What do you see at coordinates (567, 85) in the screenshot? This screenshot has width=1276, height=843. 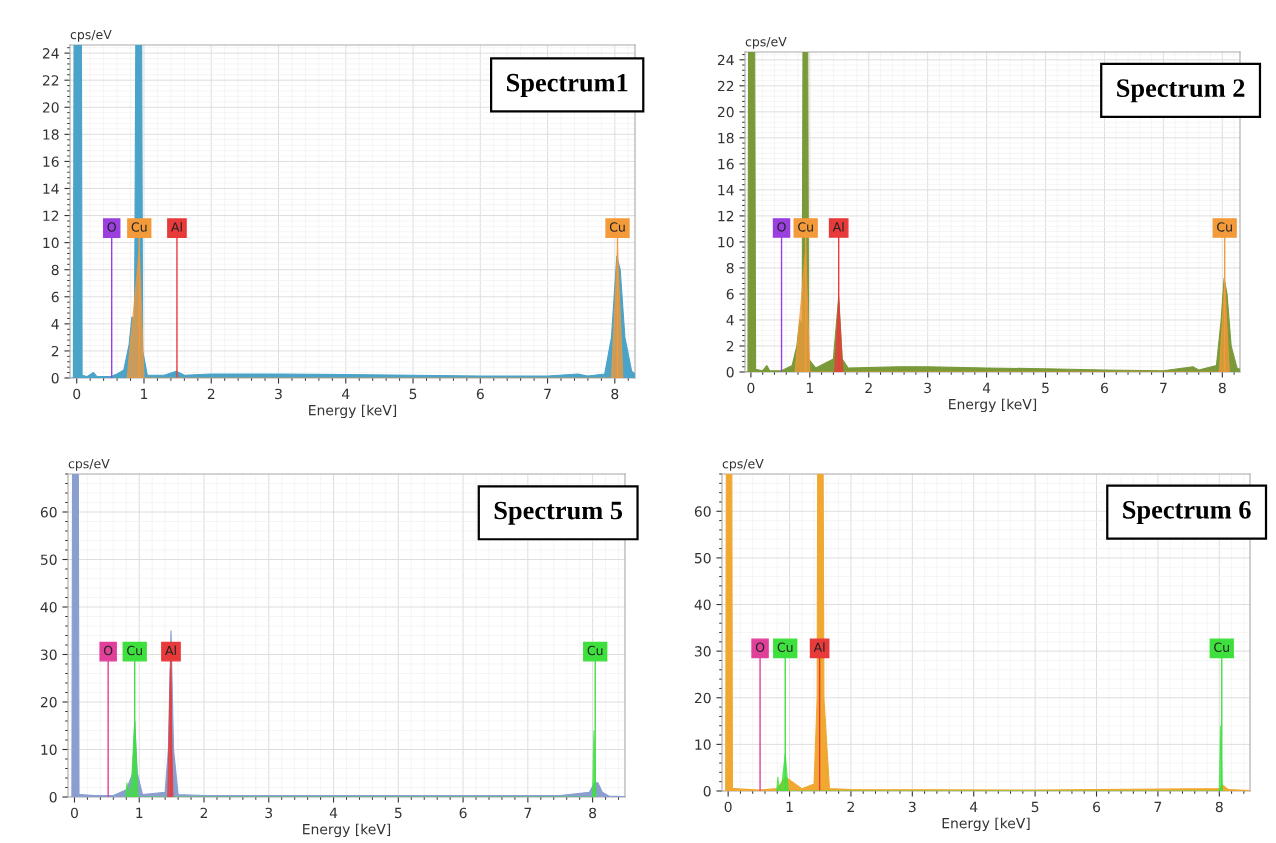 I see `text: Spectrum1` at bounding box center [567, 85].